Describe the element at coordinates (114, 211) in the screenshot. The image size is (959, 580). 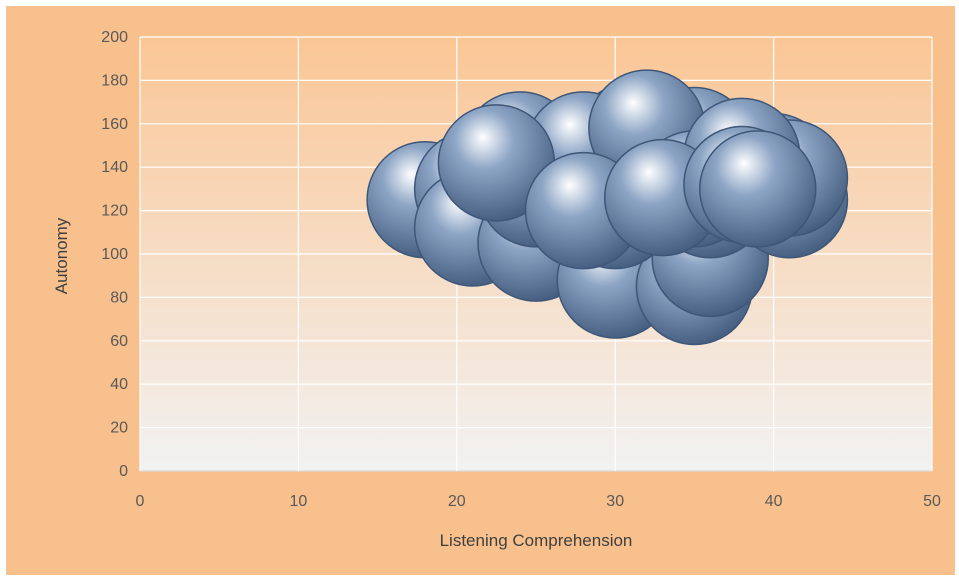
I see `y-tick-label: 120` at that location.